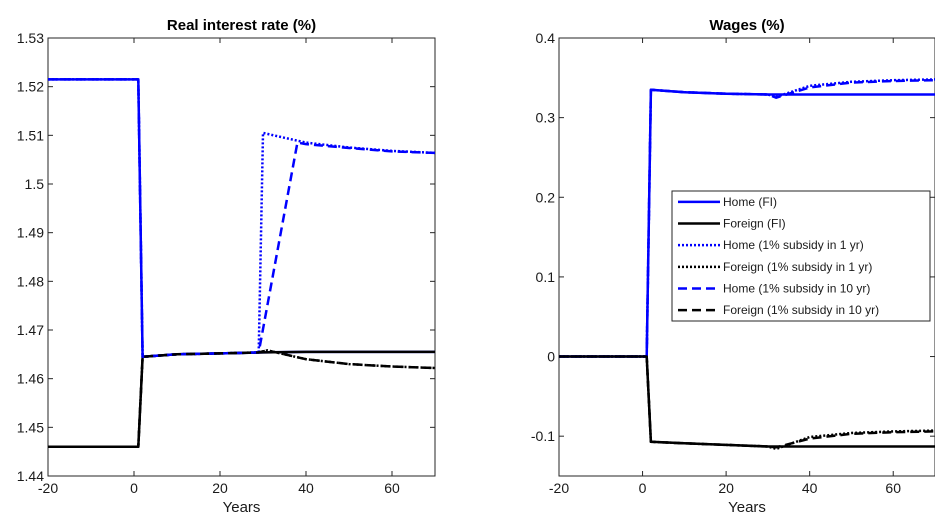 This screenshot has height=529, width=935. What do you see at coordinates (796, 289) in the screenshot?
I see `legend-label: Home (1% subsidy in 10 yr)` at bounding box center [796, 289].